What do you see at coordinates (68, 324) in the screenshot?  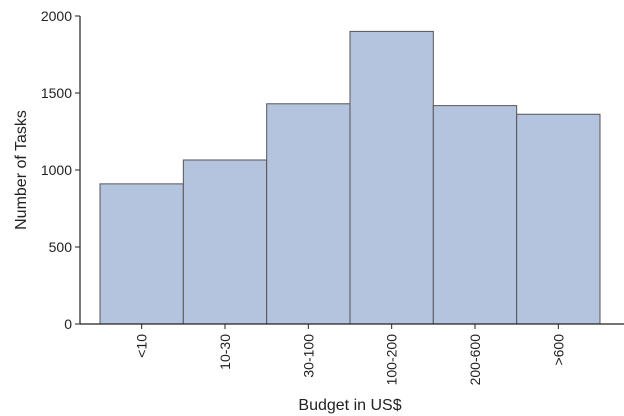 I see `y-tick-label-0: 0` at bounding box center [68, 324].